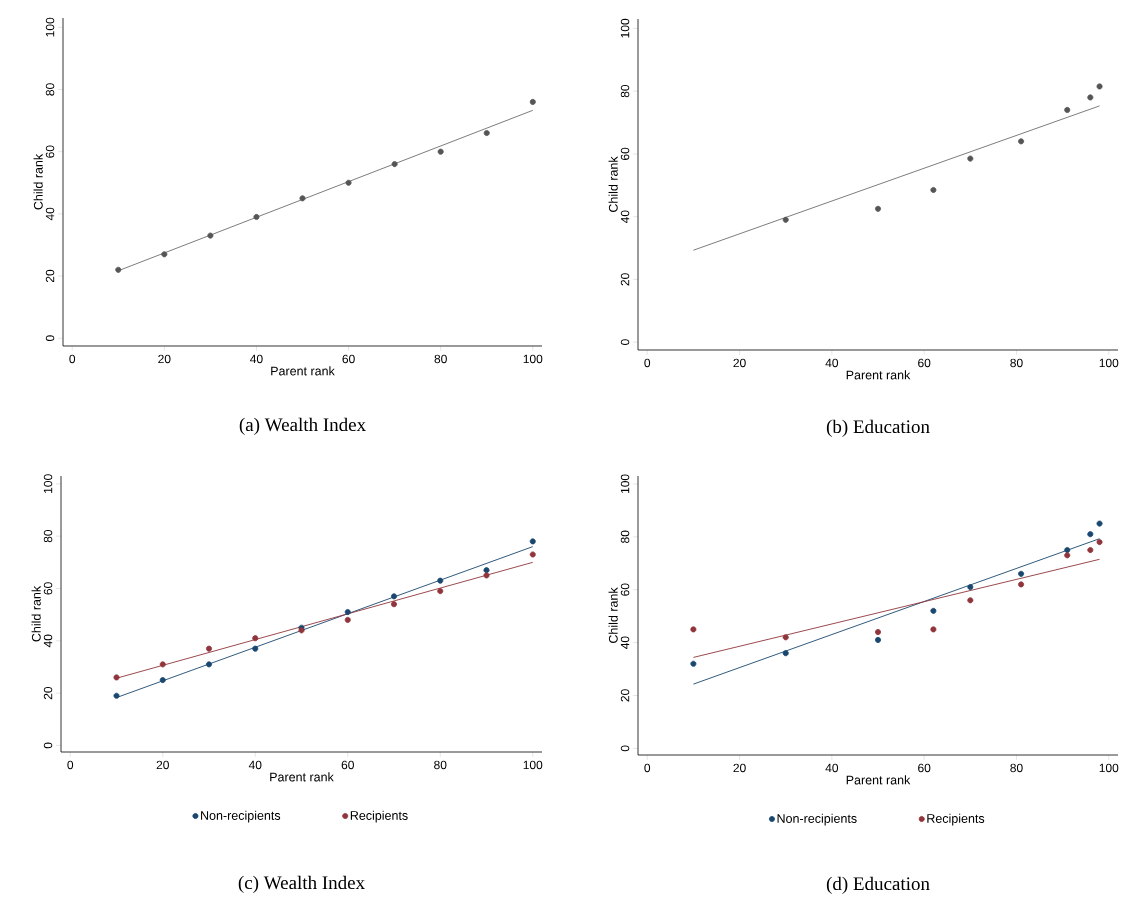 This screenshot has width=1125, height=907. What do you see at coordinates (302, 426) in the screenshot?
I see `text: (a) Wealth Index` at bounding box center [302, 426].